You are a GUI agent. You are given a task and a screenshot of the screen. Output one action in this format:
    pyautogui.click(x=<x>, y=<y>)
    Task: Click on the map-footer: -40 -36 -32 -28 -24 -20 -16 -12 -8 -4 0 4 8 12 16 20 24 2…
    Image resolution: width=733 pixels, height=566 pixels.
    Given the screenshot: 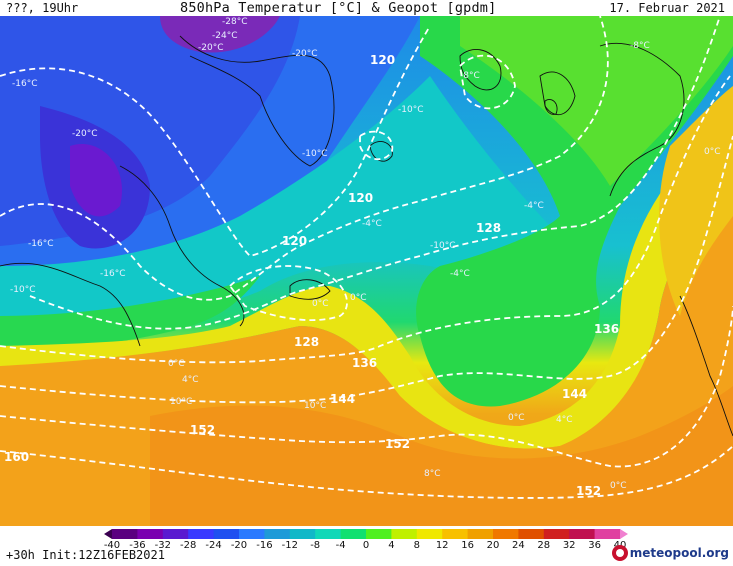 What is the action you would take?
    pyautogui.click(x=366, y=546)
    